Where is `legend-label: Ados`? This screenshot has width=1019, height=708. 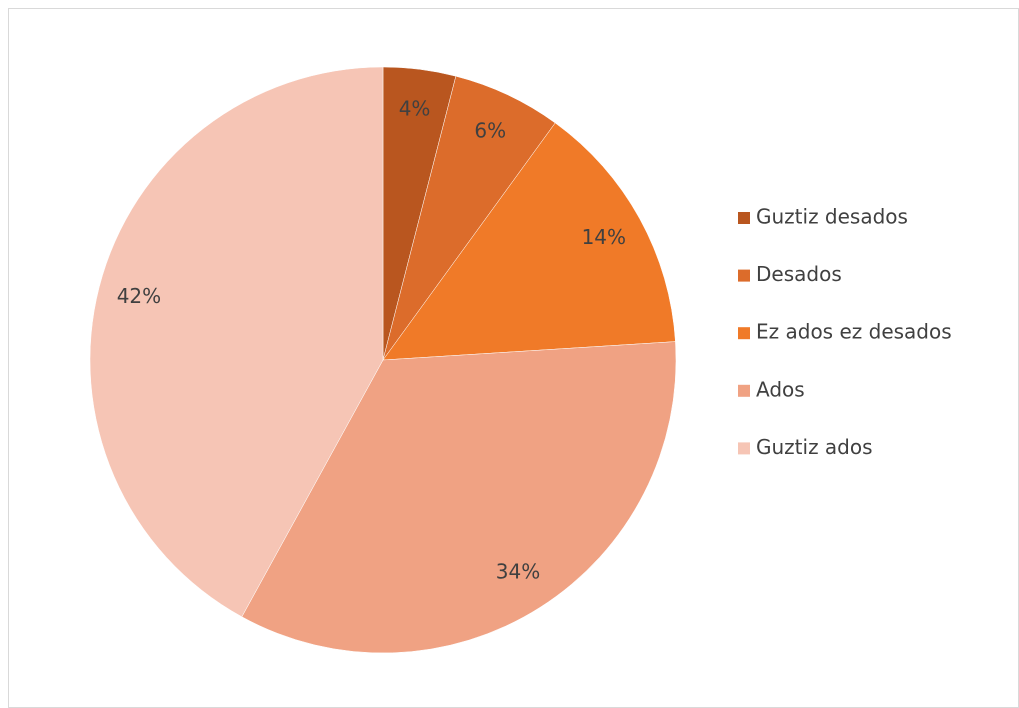
legend-label: Ados is located at coordinates (780, 389).